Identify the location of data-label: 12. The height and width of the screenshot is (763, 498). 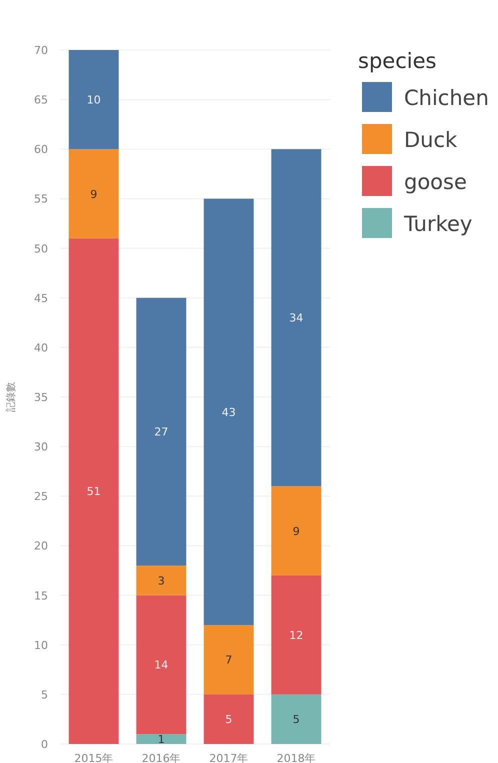
(296, 635).